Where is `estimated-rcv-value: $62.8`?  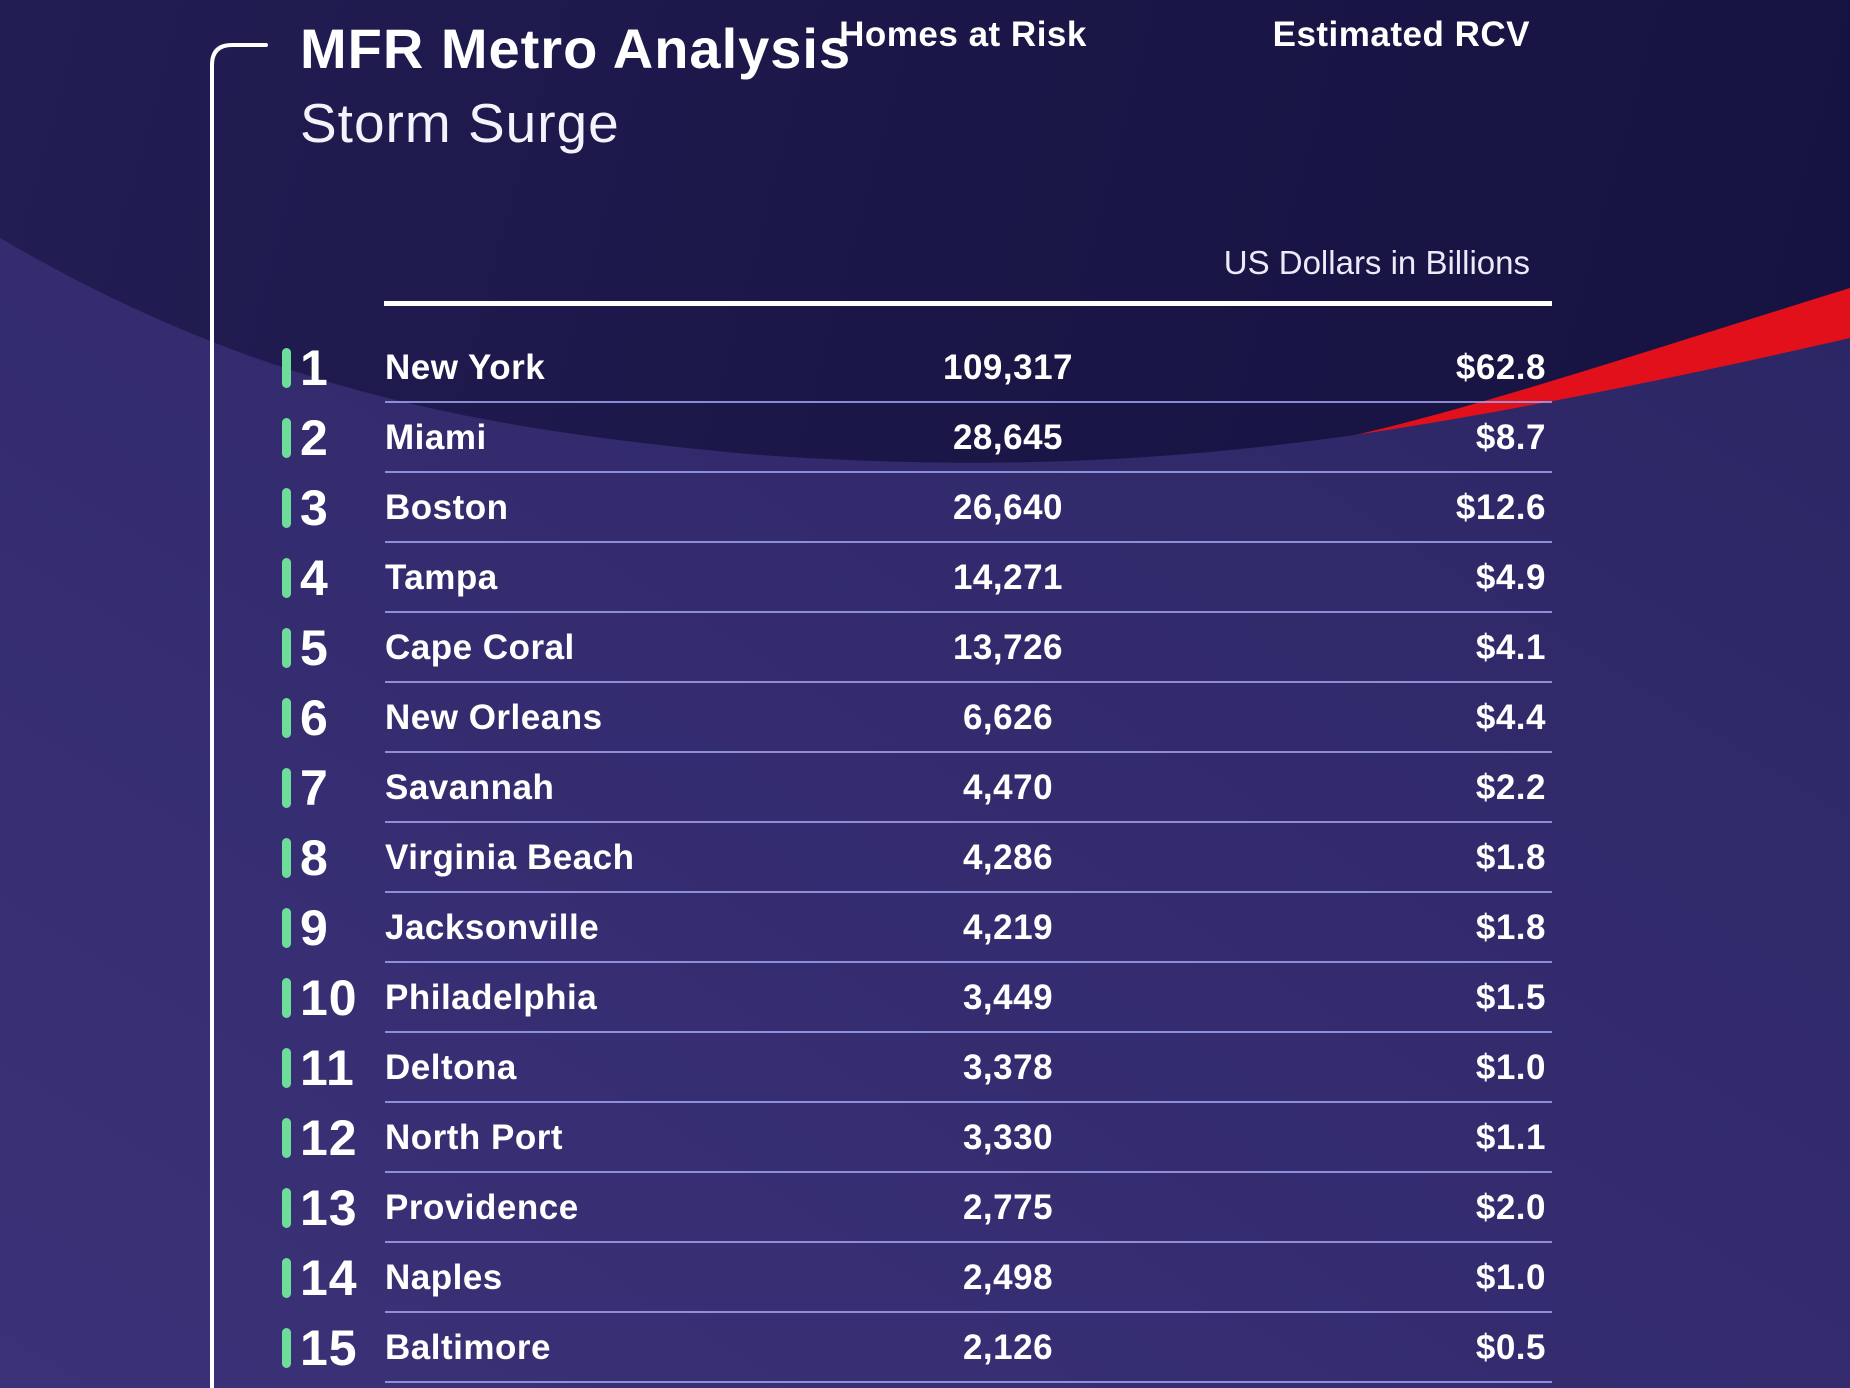 estimated-rcv-value: $62.8 is located at coordinates (1500, 367).